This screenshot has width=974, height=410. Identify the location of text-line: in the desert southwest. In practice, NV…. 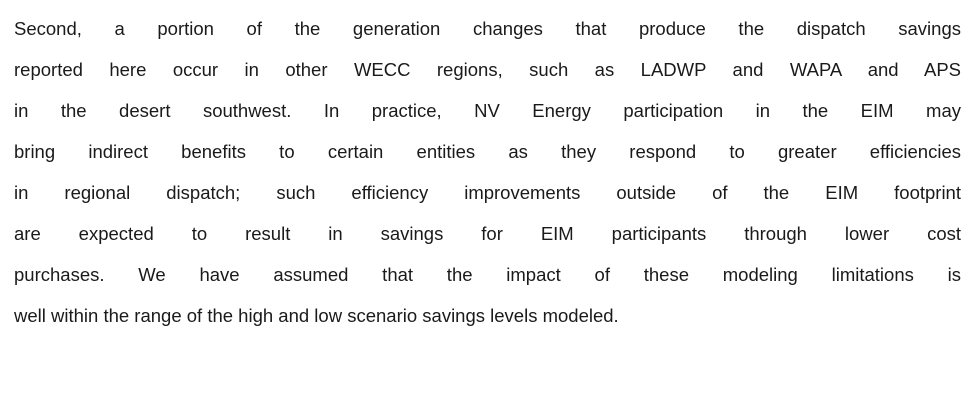
(487, 110).